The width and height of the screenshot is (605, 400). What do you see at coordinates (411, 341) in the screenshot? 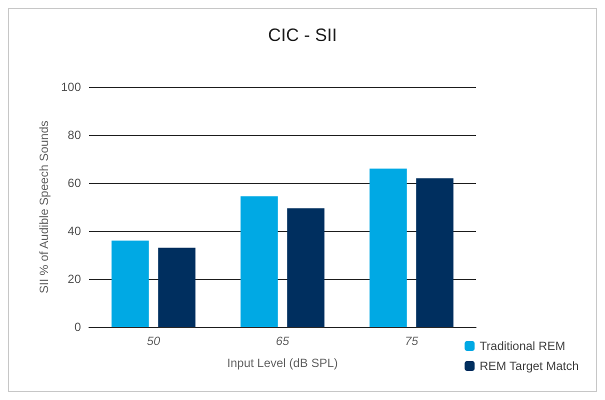
I see `x-tick-label: 75` at bounding box center [411, 341].